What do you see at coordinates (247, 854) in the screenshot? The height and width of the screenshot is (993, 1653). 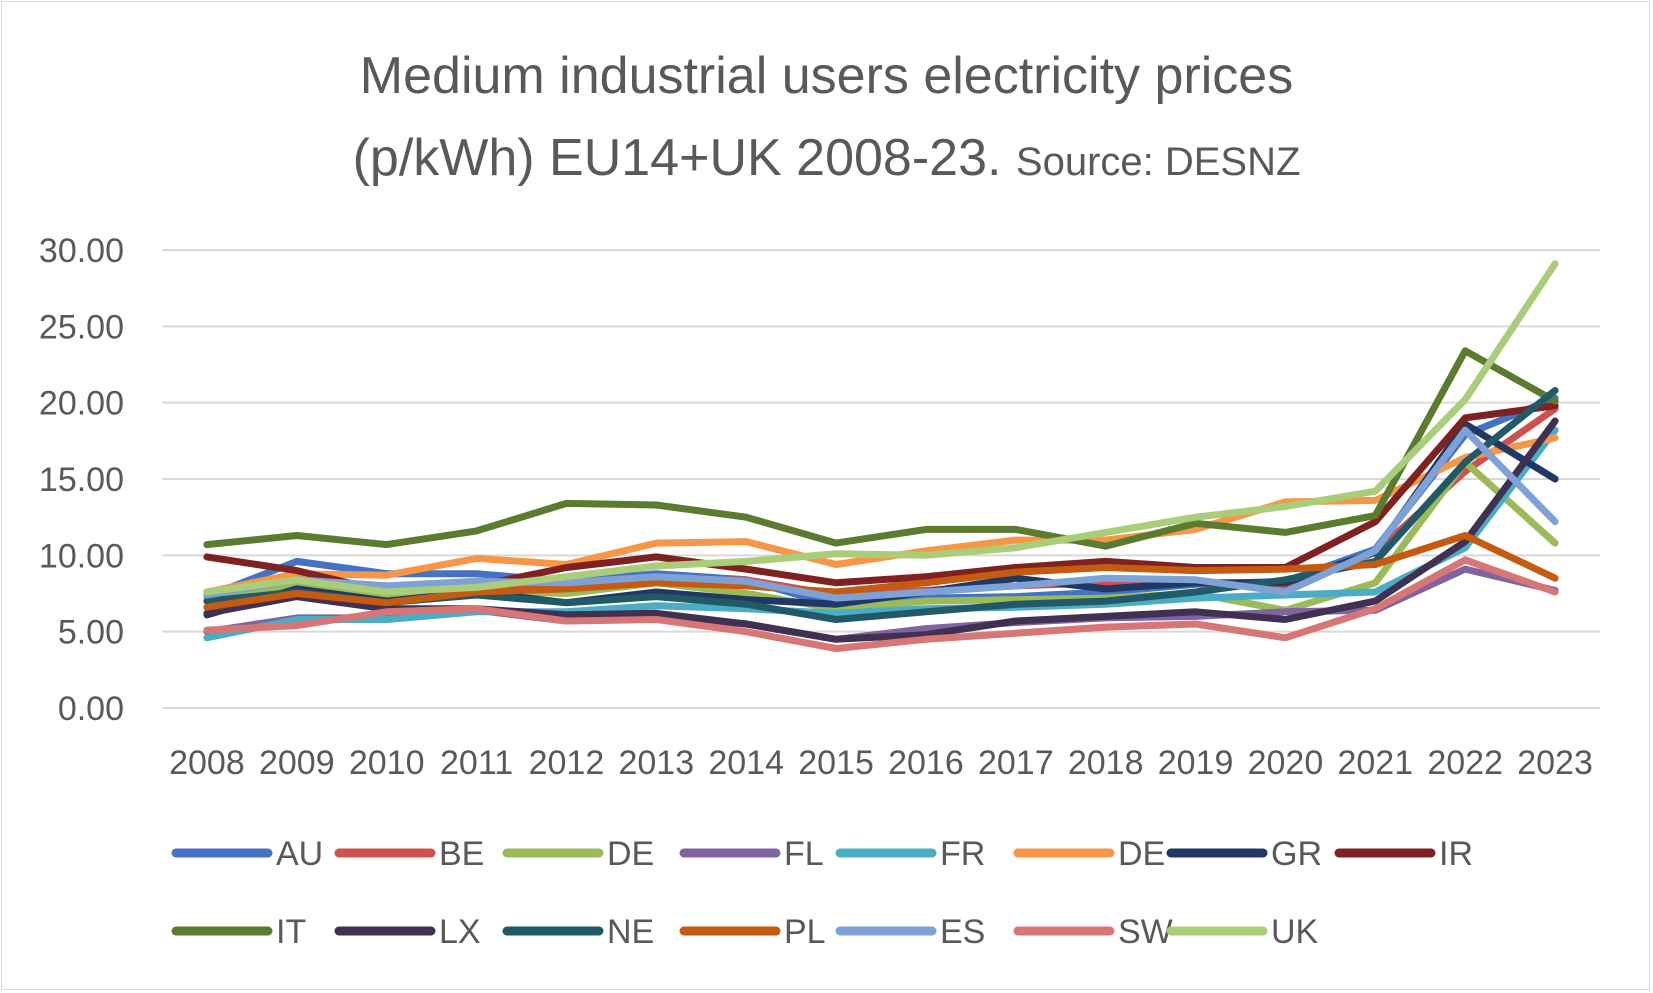 I see `legend-item: AU` at bounding box center [247, 854].